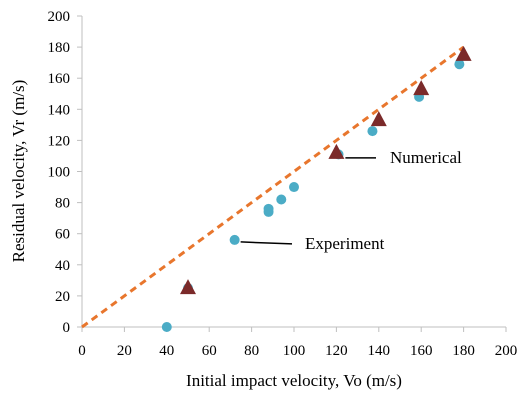 The image size is (520, 394). What do you see at coordinates (59, 17) in the screenshot?
I see `y-tick-label: 200` at bounding box center [59, 17].